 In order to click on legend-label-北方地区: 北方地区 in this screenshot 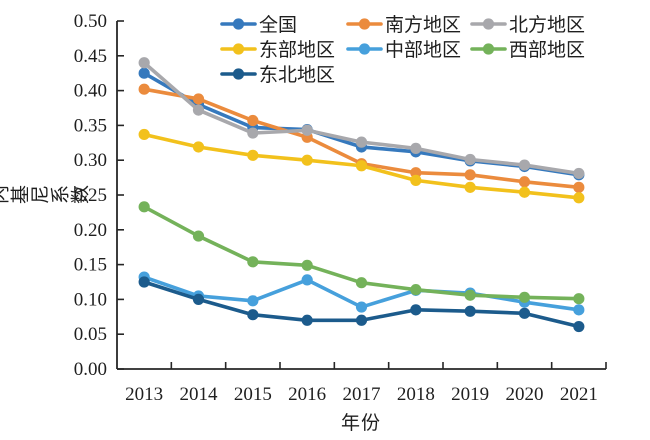, I will do `click(547, 25)`.